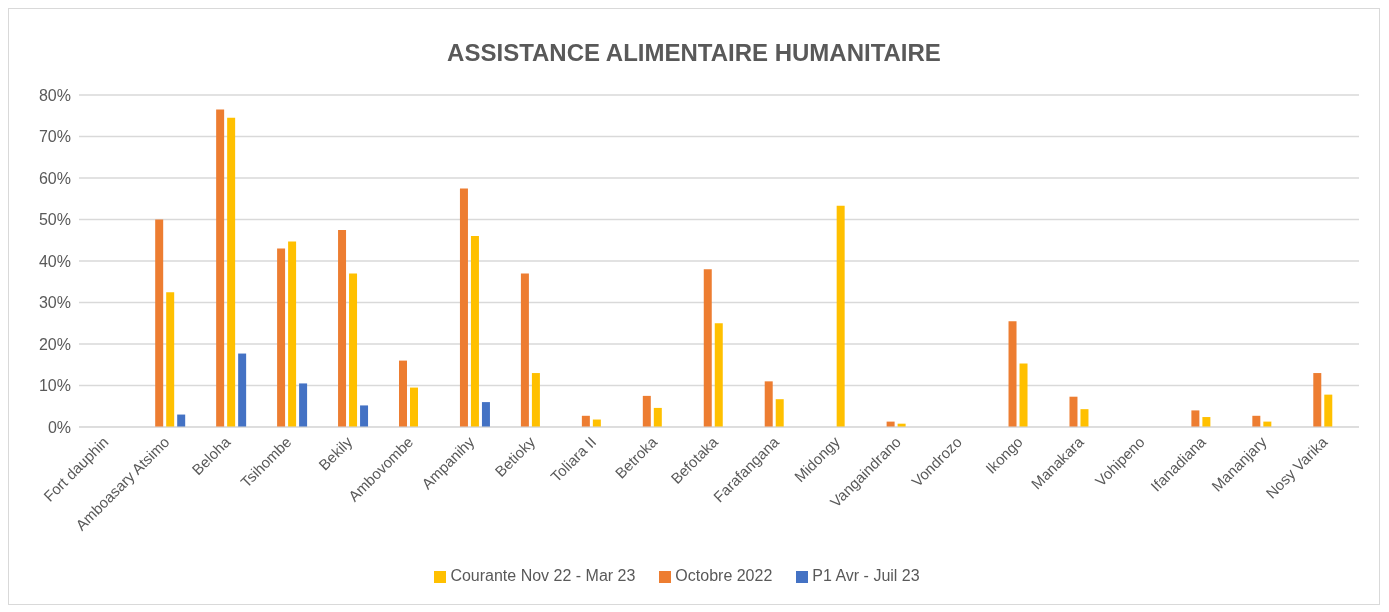 The image size is (1389, 612). I want to click on y-tick-label: 30%, so click(54, 303).